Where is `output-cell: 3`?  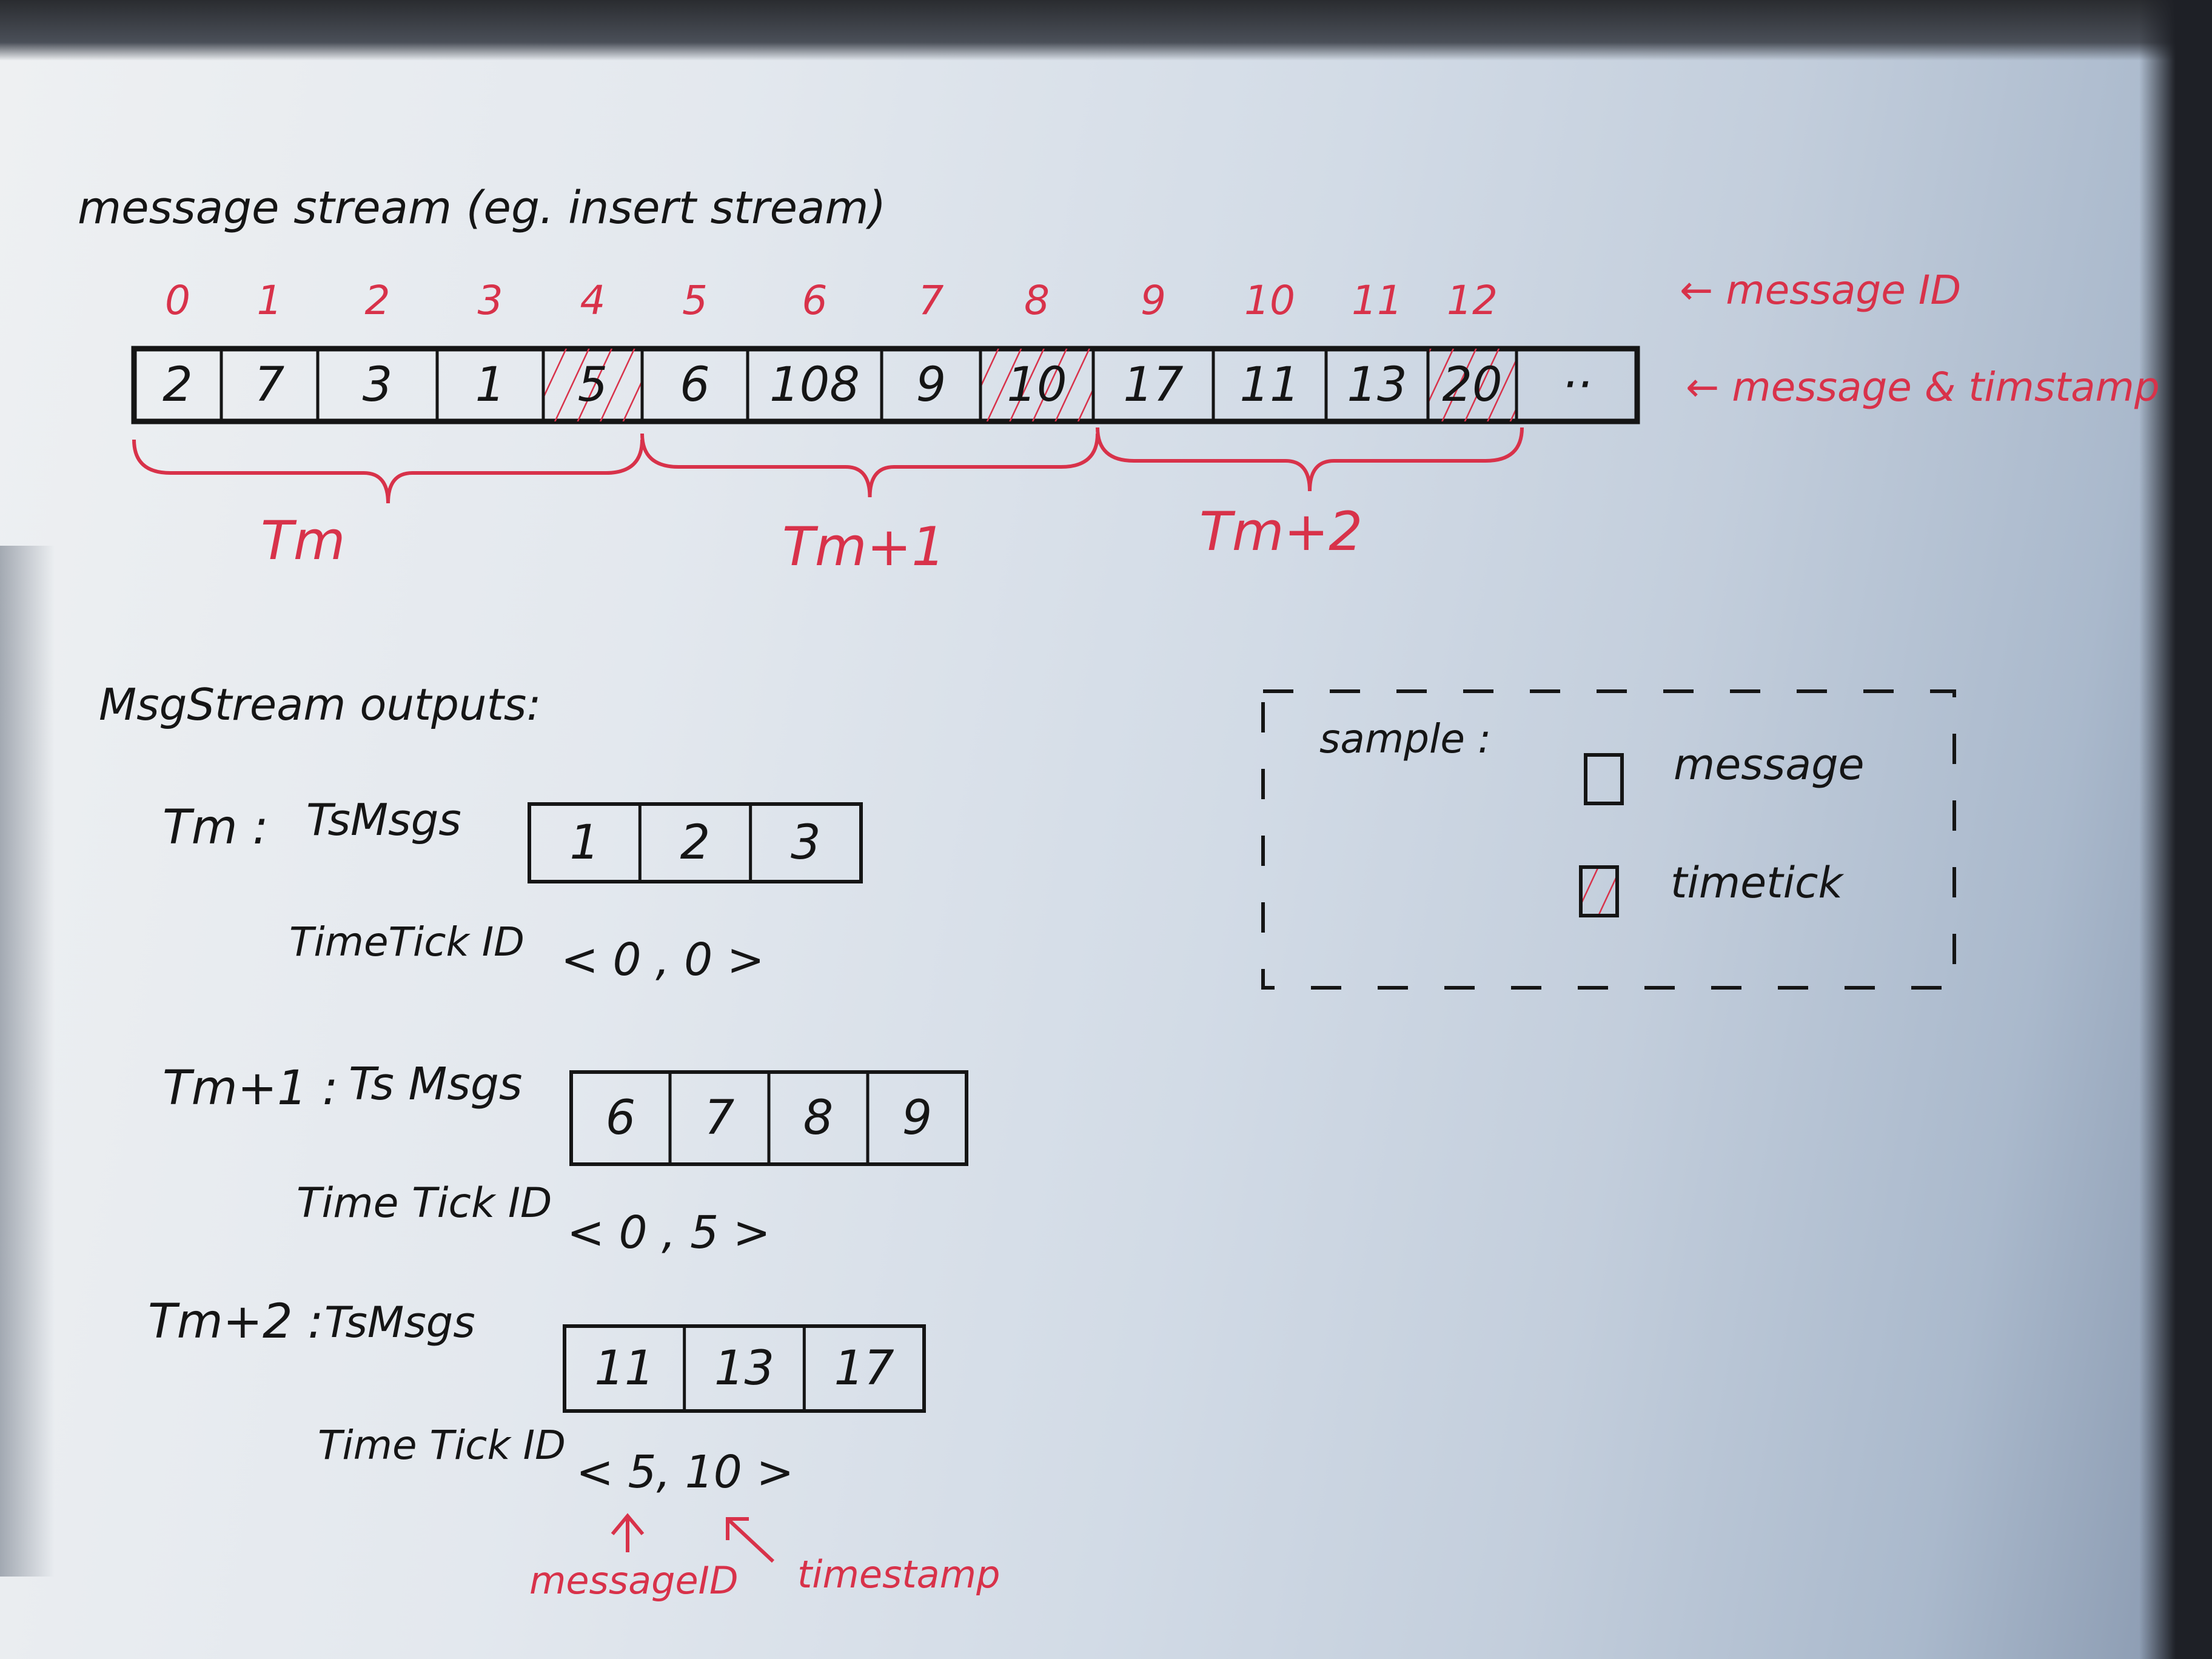
output-cell: 3 is located at coordinates (806, 843).